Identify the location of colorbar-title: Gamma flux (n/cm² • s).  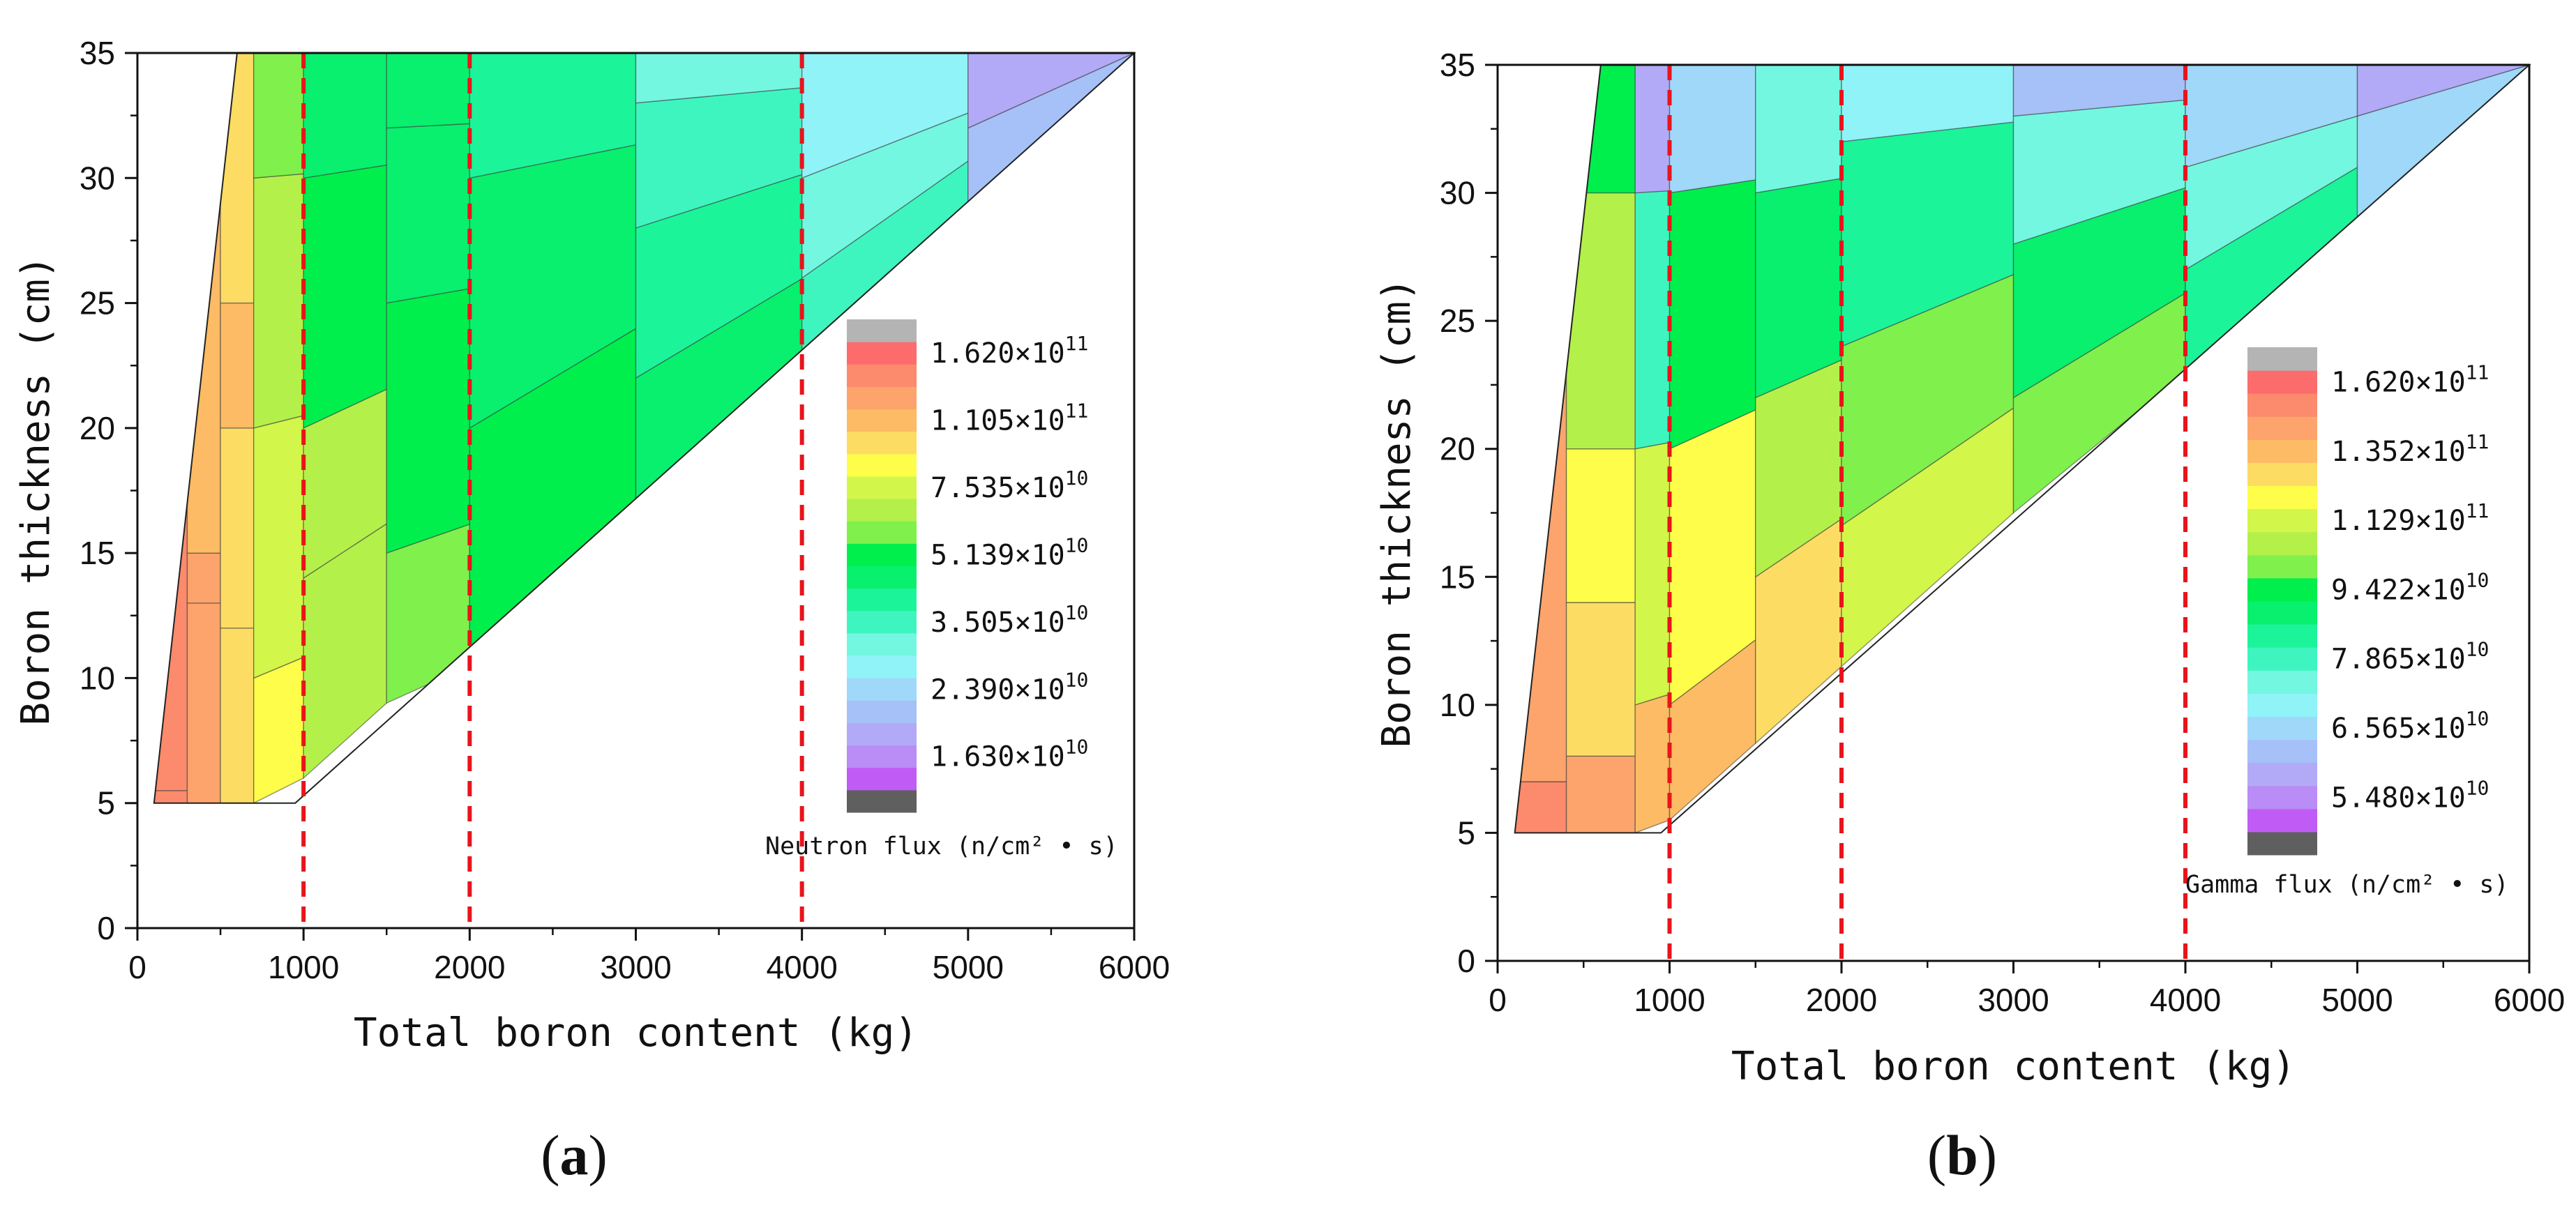
(2347, 885).